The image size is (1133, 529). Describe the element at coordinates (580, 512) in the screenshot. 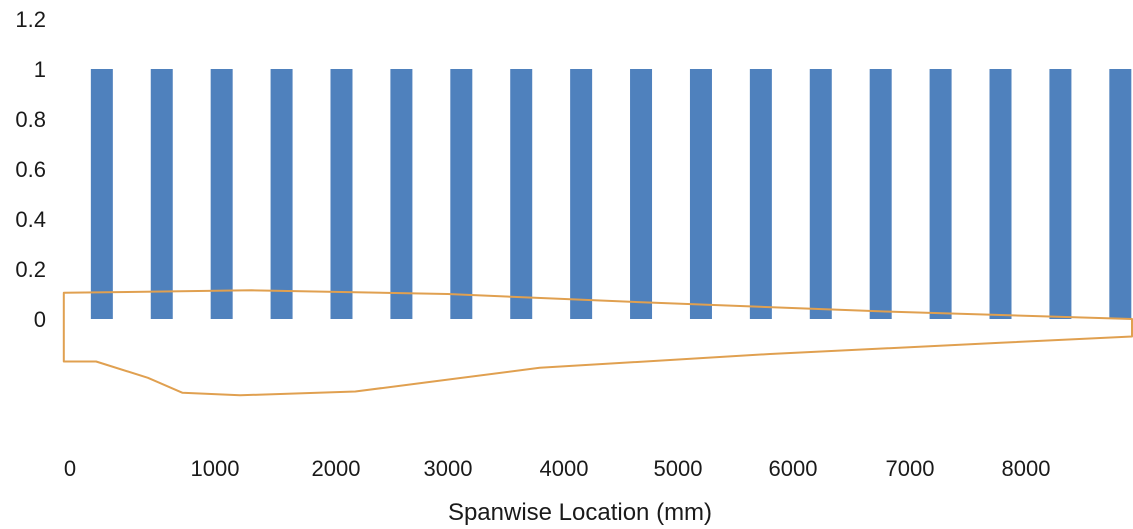

I see `x-axis-title: Spanwise Location (mm)` at that location.